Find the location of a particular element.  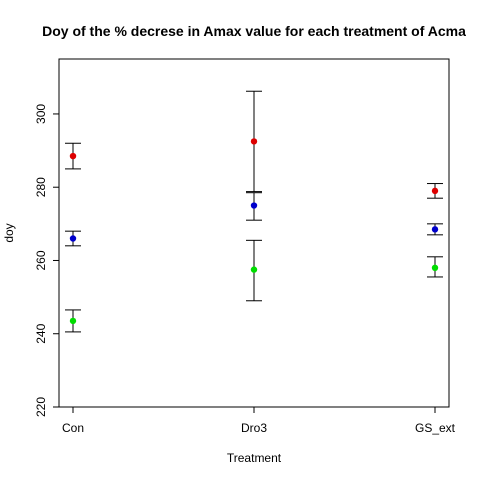

x-axis: Con Dro3 GS_ext is located at coordinates (259, 420).